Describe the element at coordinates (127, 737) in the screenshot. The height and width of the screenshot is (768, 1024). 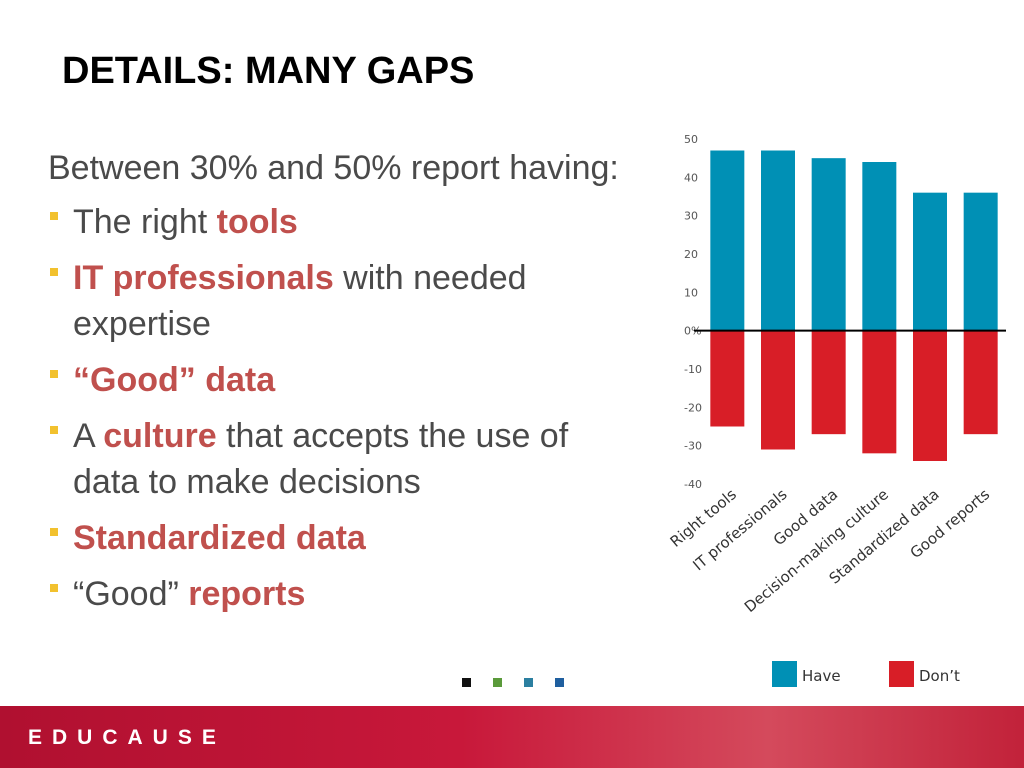
I see `educause-logo: EDUCAUSE` at that location.